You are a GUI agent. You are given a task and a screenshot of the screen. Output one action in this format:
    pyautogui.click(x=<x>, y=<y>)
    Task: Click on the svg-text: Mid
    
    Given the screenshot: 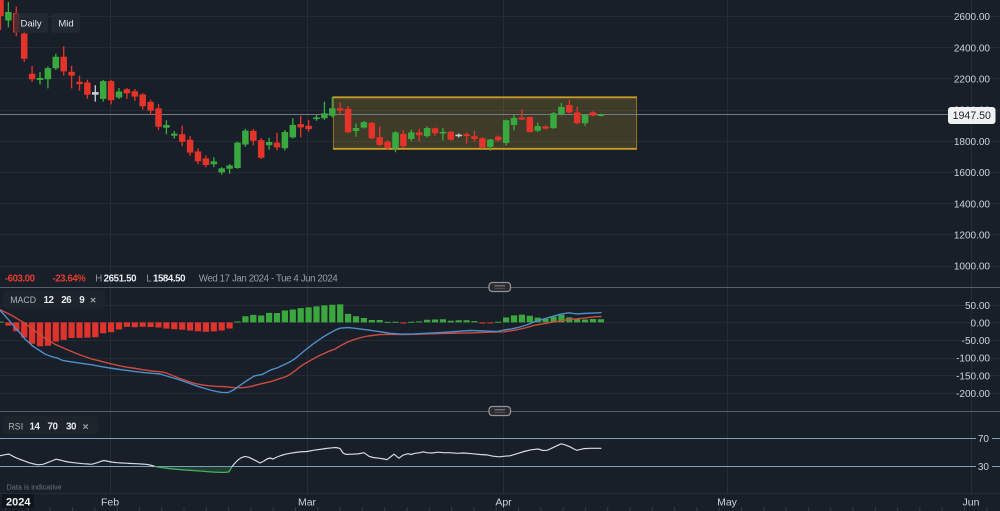 What is the action you would take?
    pyautogui.click(x=65, y=24)
    